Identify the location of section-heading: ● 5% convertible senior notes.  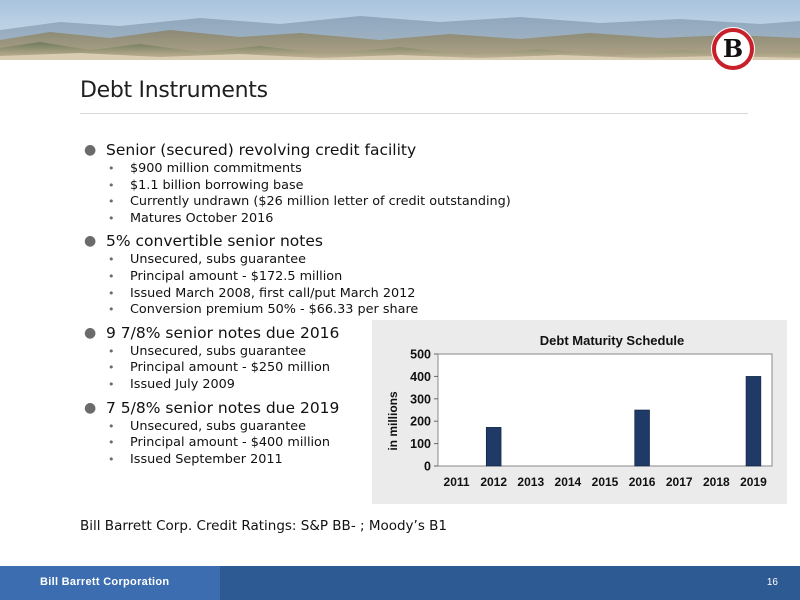
(203, 241).